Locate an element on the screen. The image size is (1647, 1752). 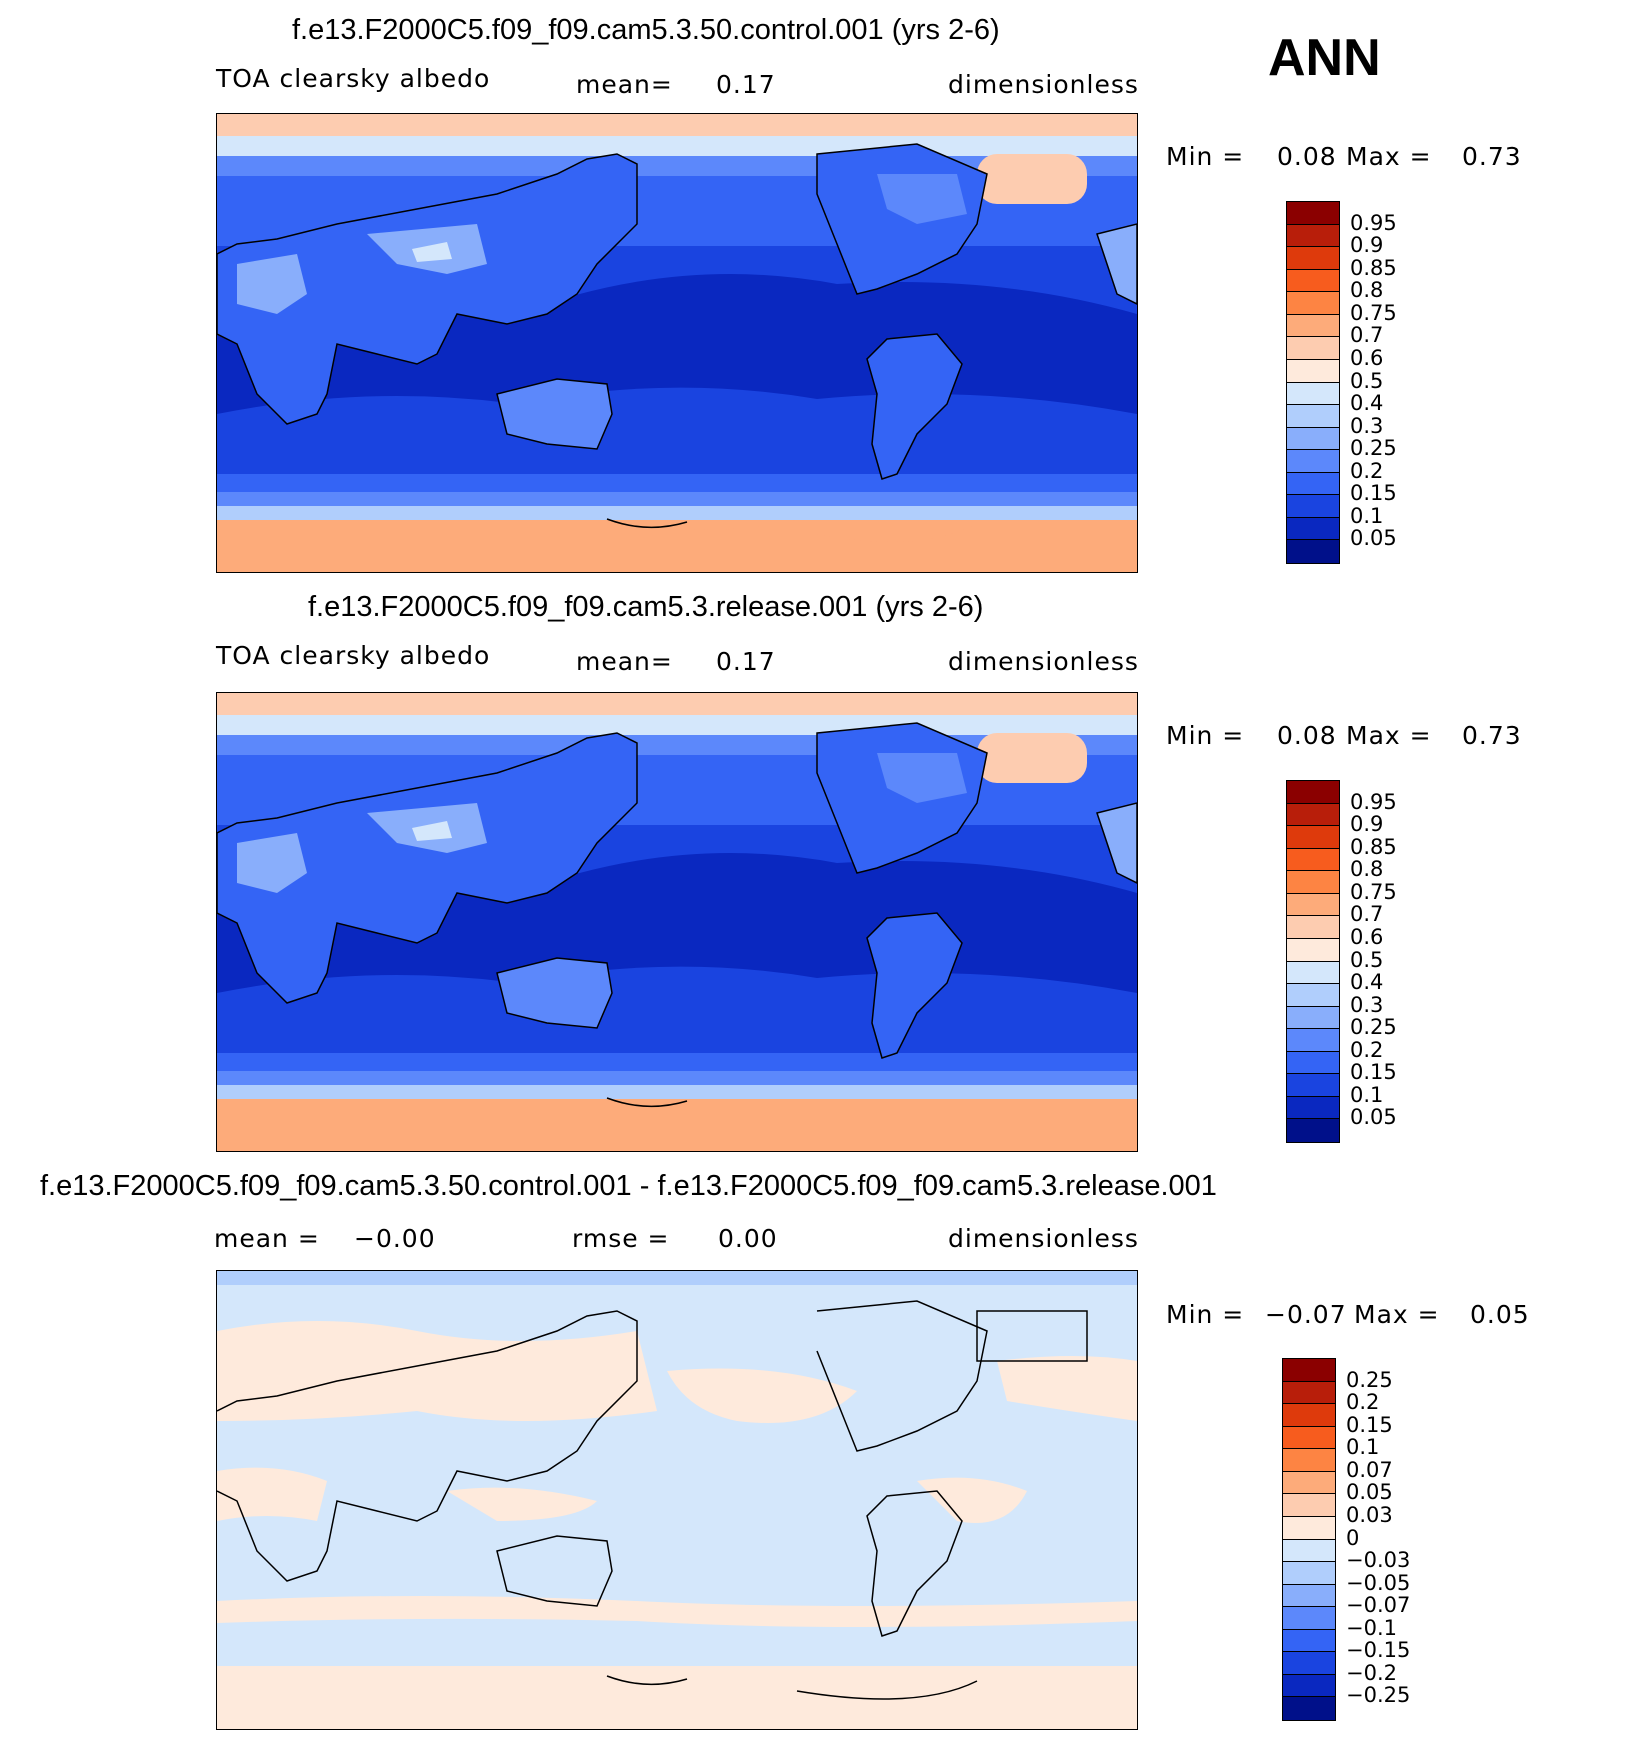
panel-1-units: dimensionless is located at coordinates (1043, 84).